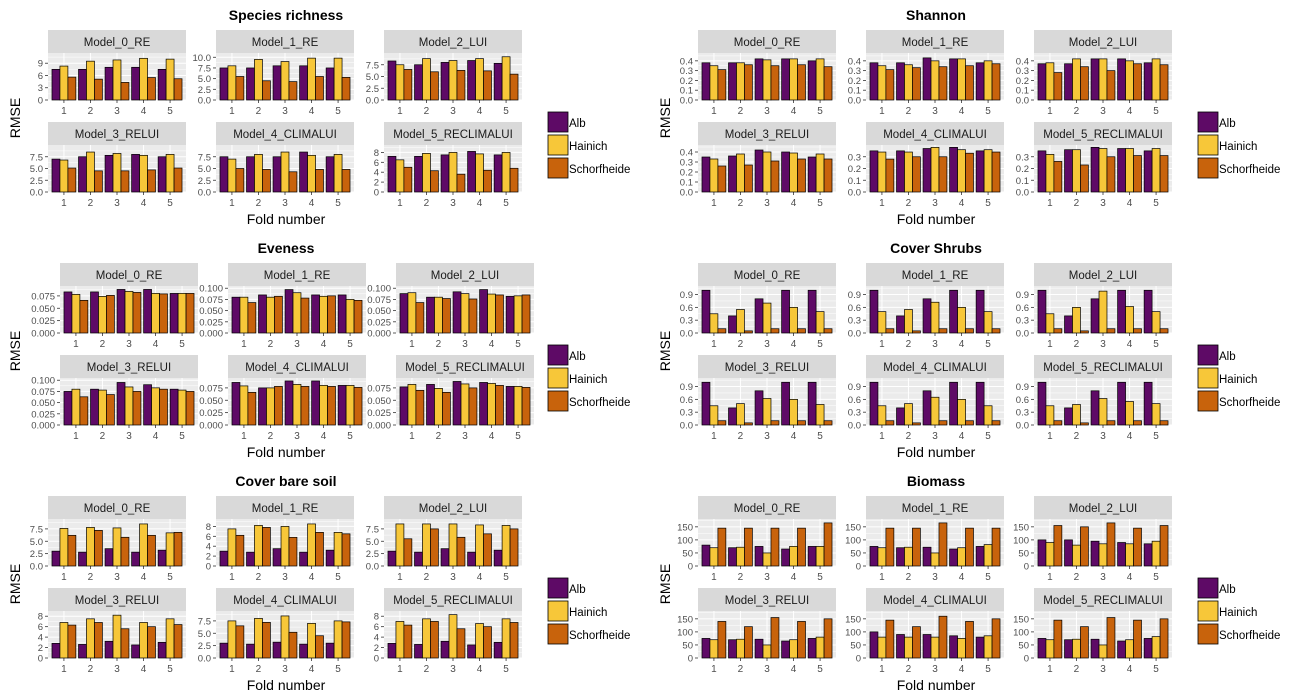  What do you see at coordinates (1238, 613) in the screenshot?
I see `legend-label: Hainich` at bounding box center [1238, 613].